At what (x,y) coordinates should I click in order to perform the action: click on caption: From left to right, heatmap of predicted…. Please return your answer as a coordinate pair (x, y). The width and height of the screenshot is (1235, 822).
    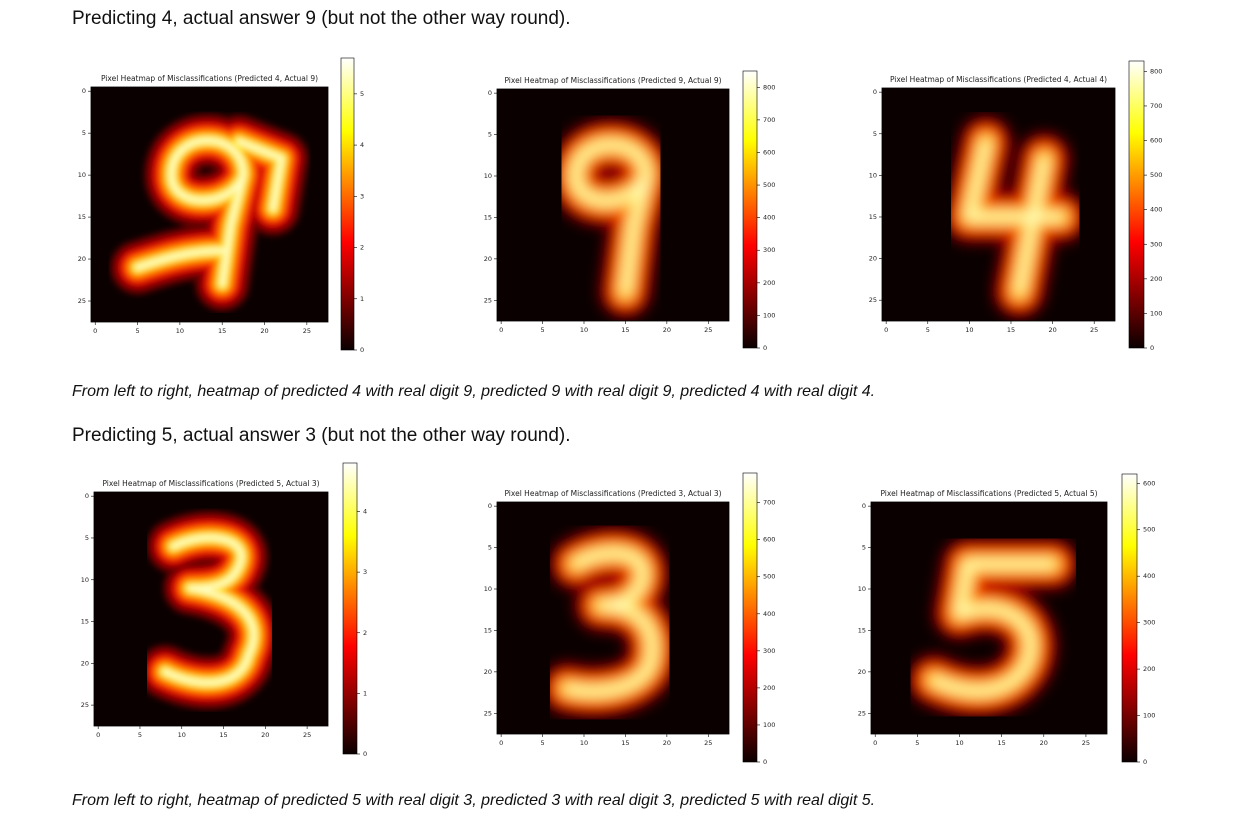
    Looking at the image, I should click on (474, 391).